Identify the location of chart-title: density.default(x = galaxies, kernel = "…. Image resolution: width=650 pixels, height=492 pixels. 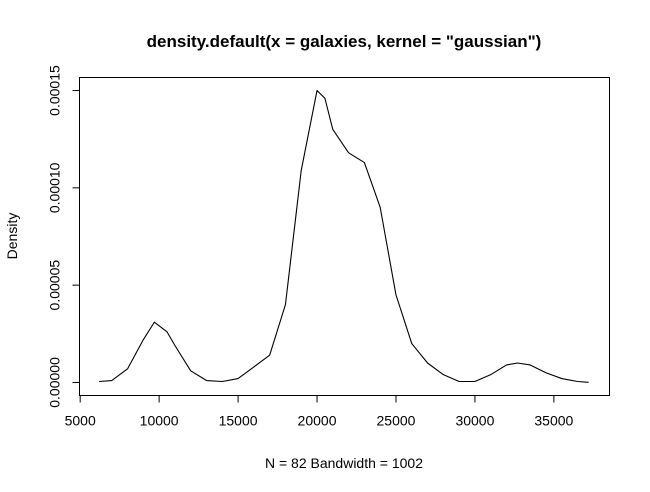
(344, 41).